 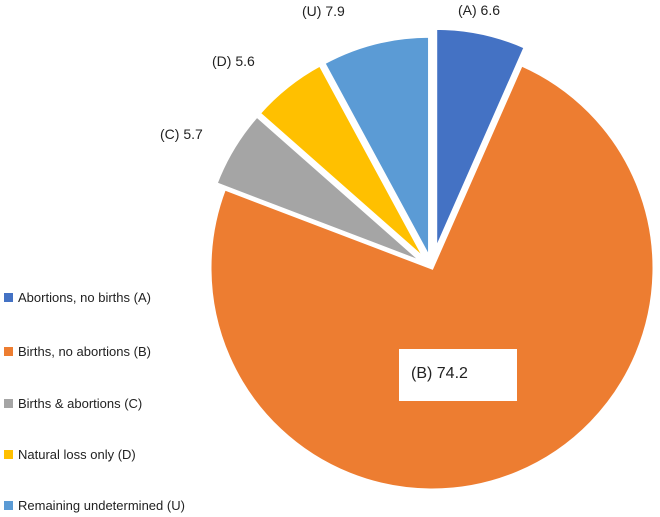 I want to click on pie-slice-u, so click(x=376, y=147).